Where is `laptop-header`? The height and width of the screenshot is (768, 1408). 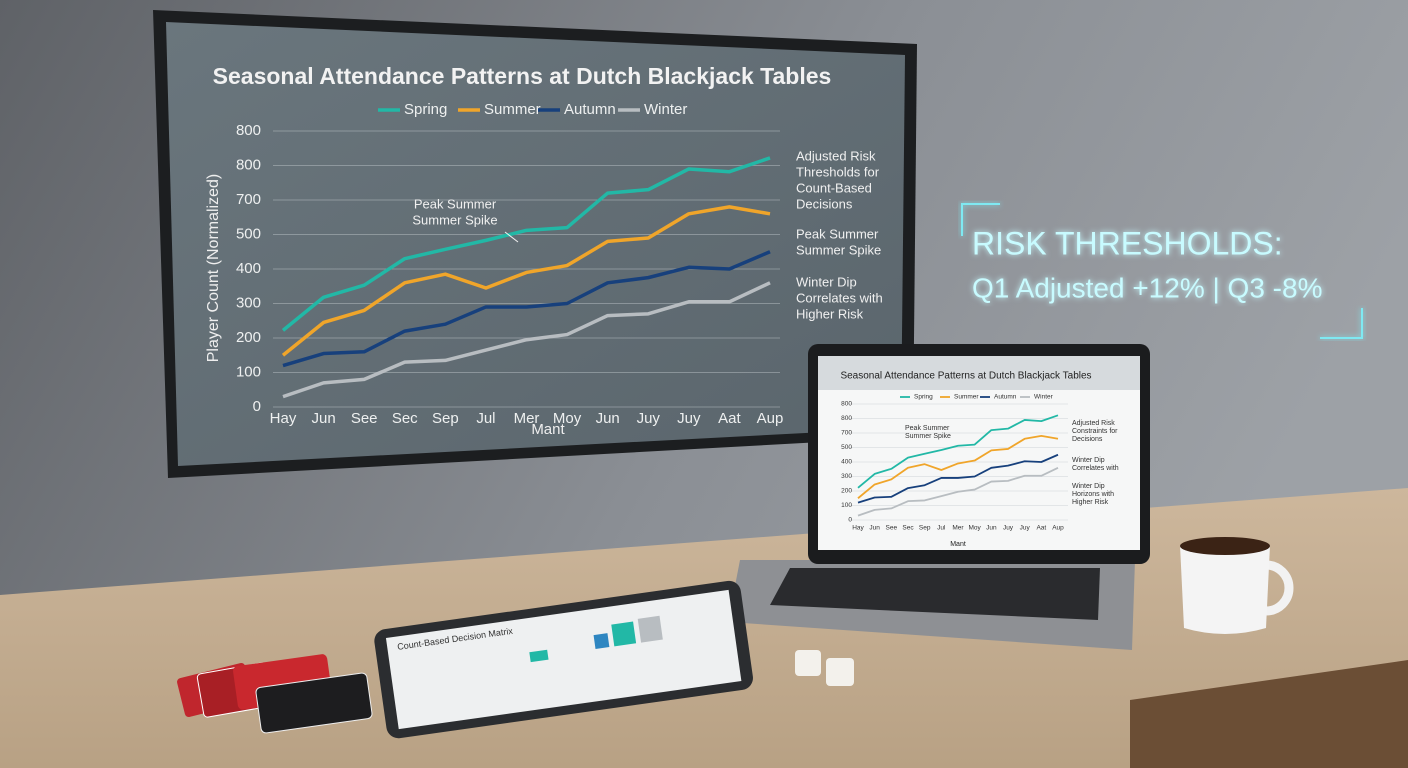 laptop-header is located at coordinates (979, 373).